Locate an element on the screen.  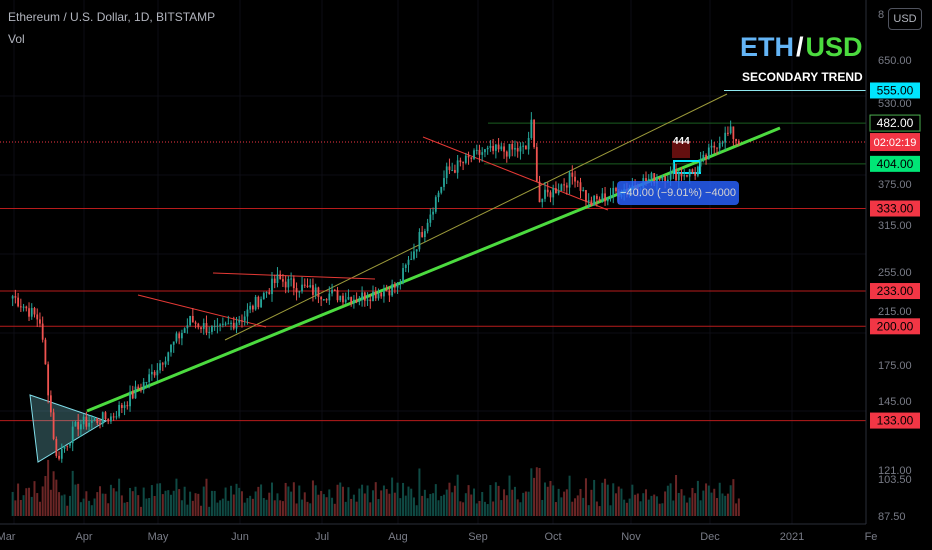
currency-button: USD is located at coordinates (905, 19).